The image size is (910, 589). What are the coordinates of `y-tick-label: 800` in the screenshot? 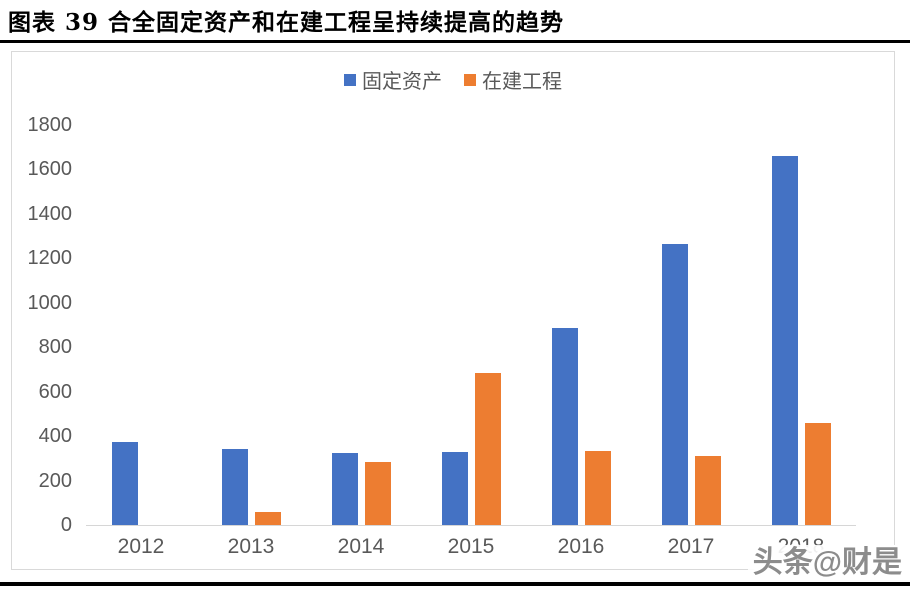 It's located at (55, 347).